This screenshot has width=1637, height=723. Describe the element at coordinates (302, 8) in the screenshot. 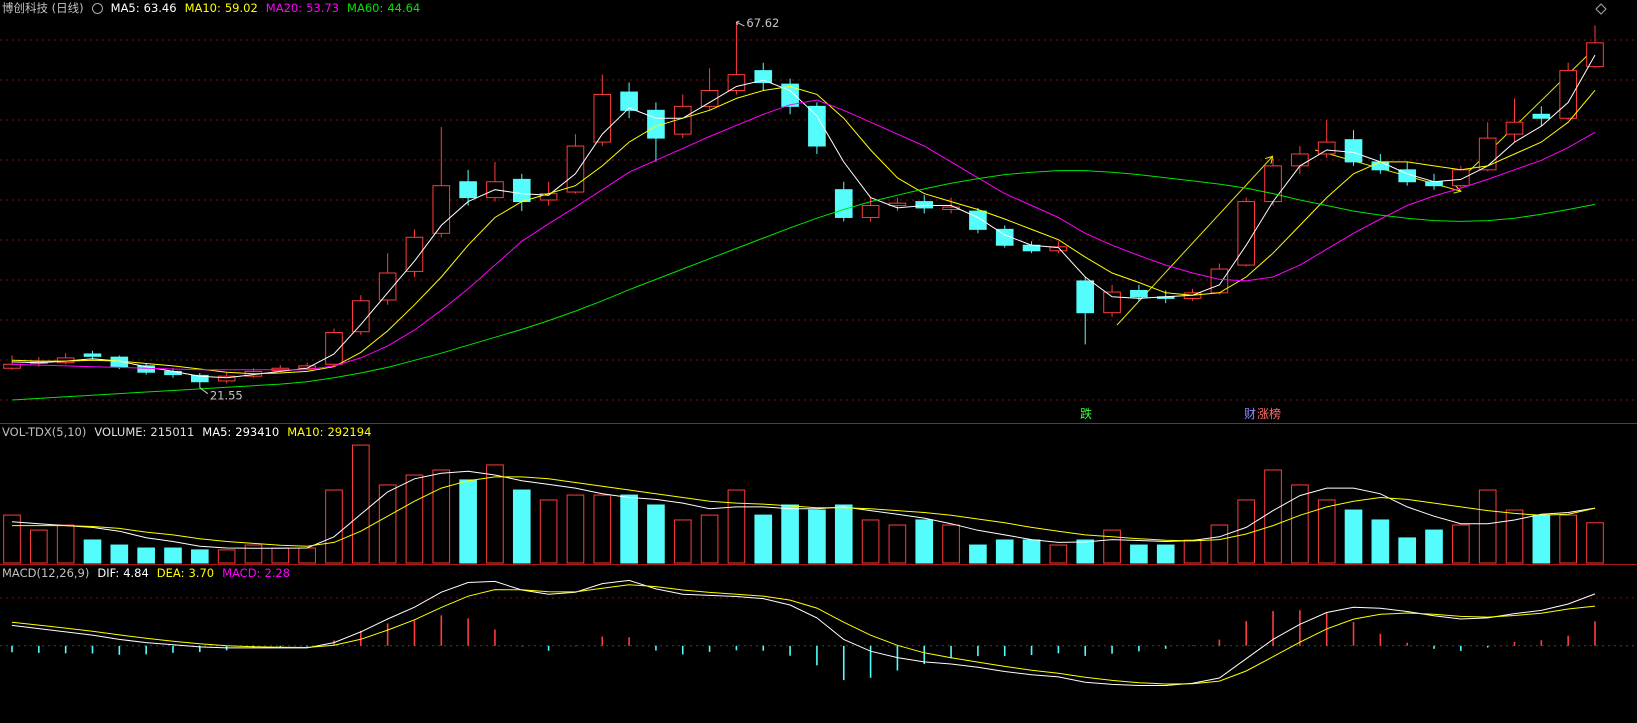

I see `readout: MA20: 53.73` at that location.